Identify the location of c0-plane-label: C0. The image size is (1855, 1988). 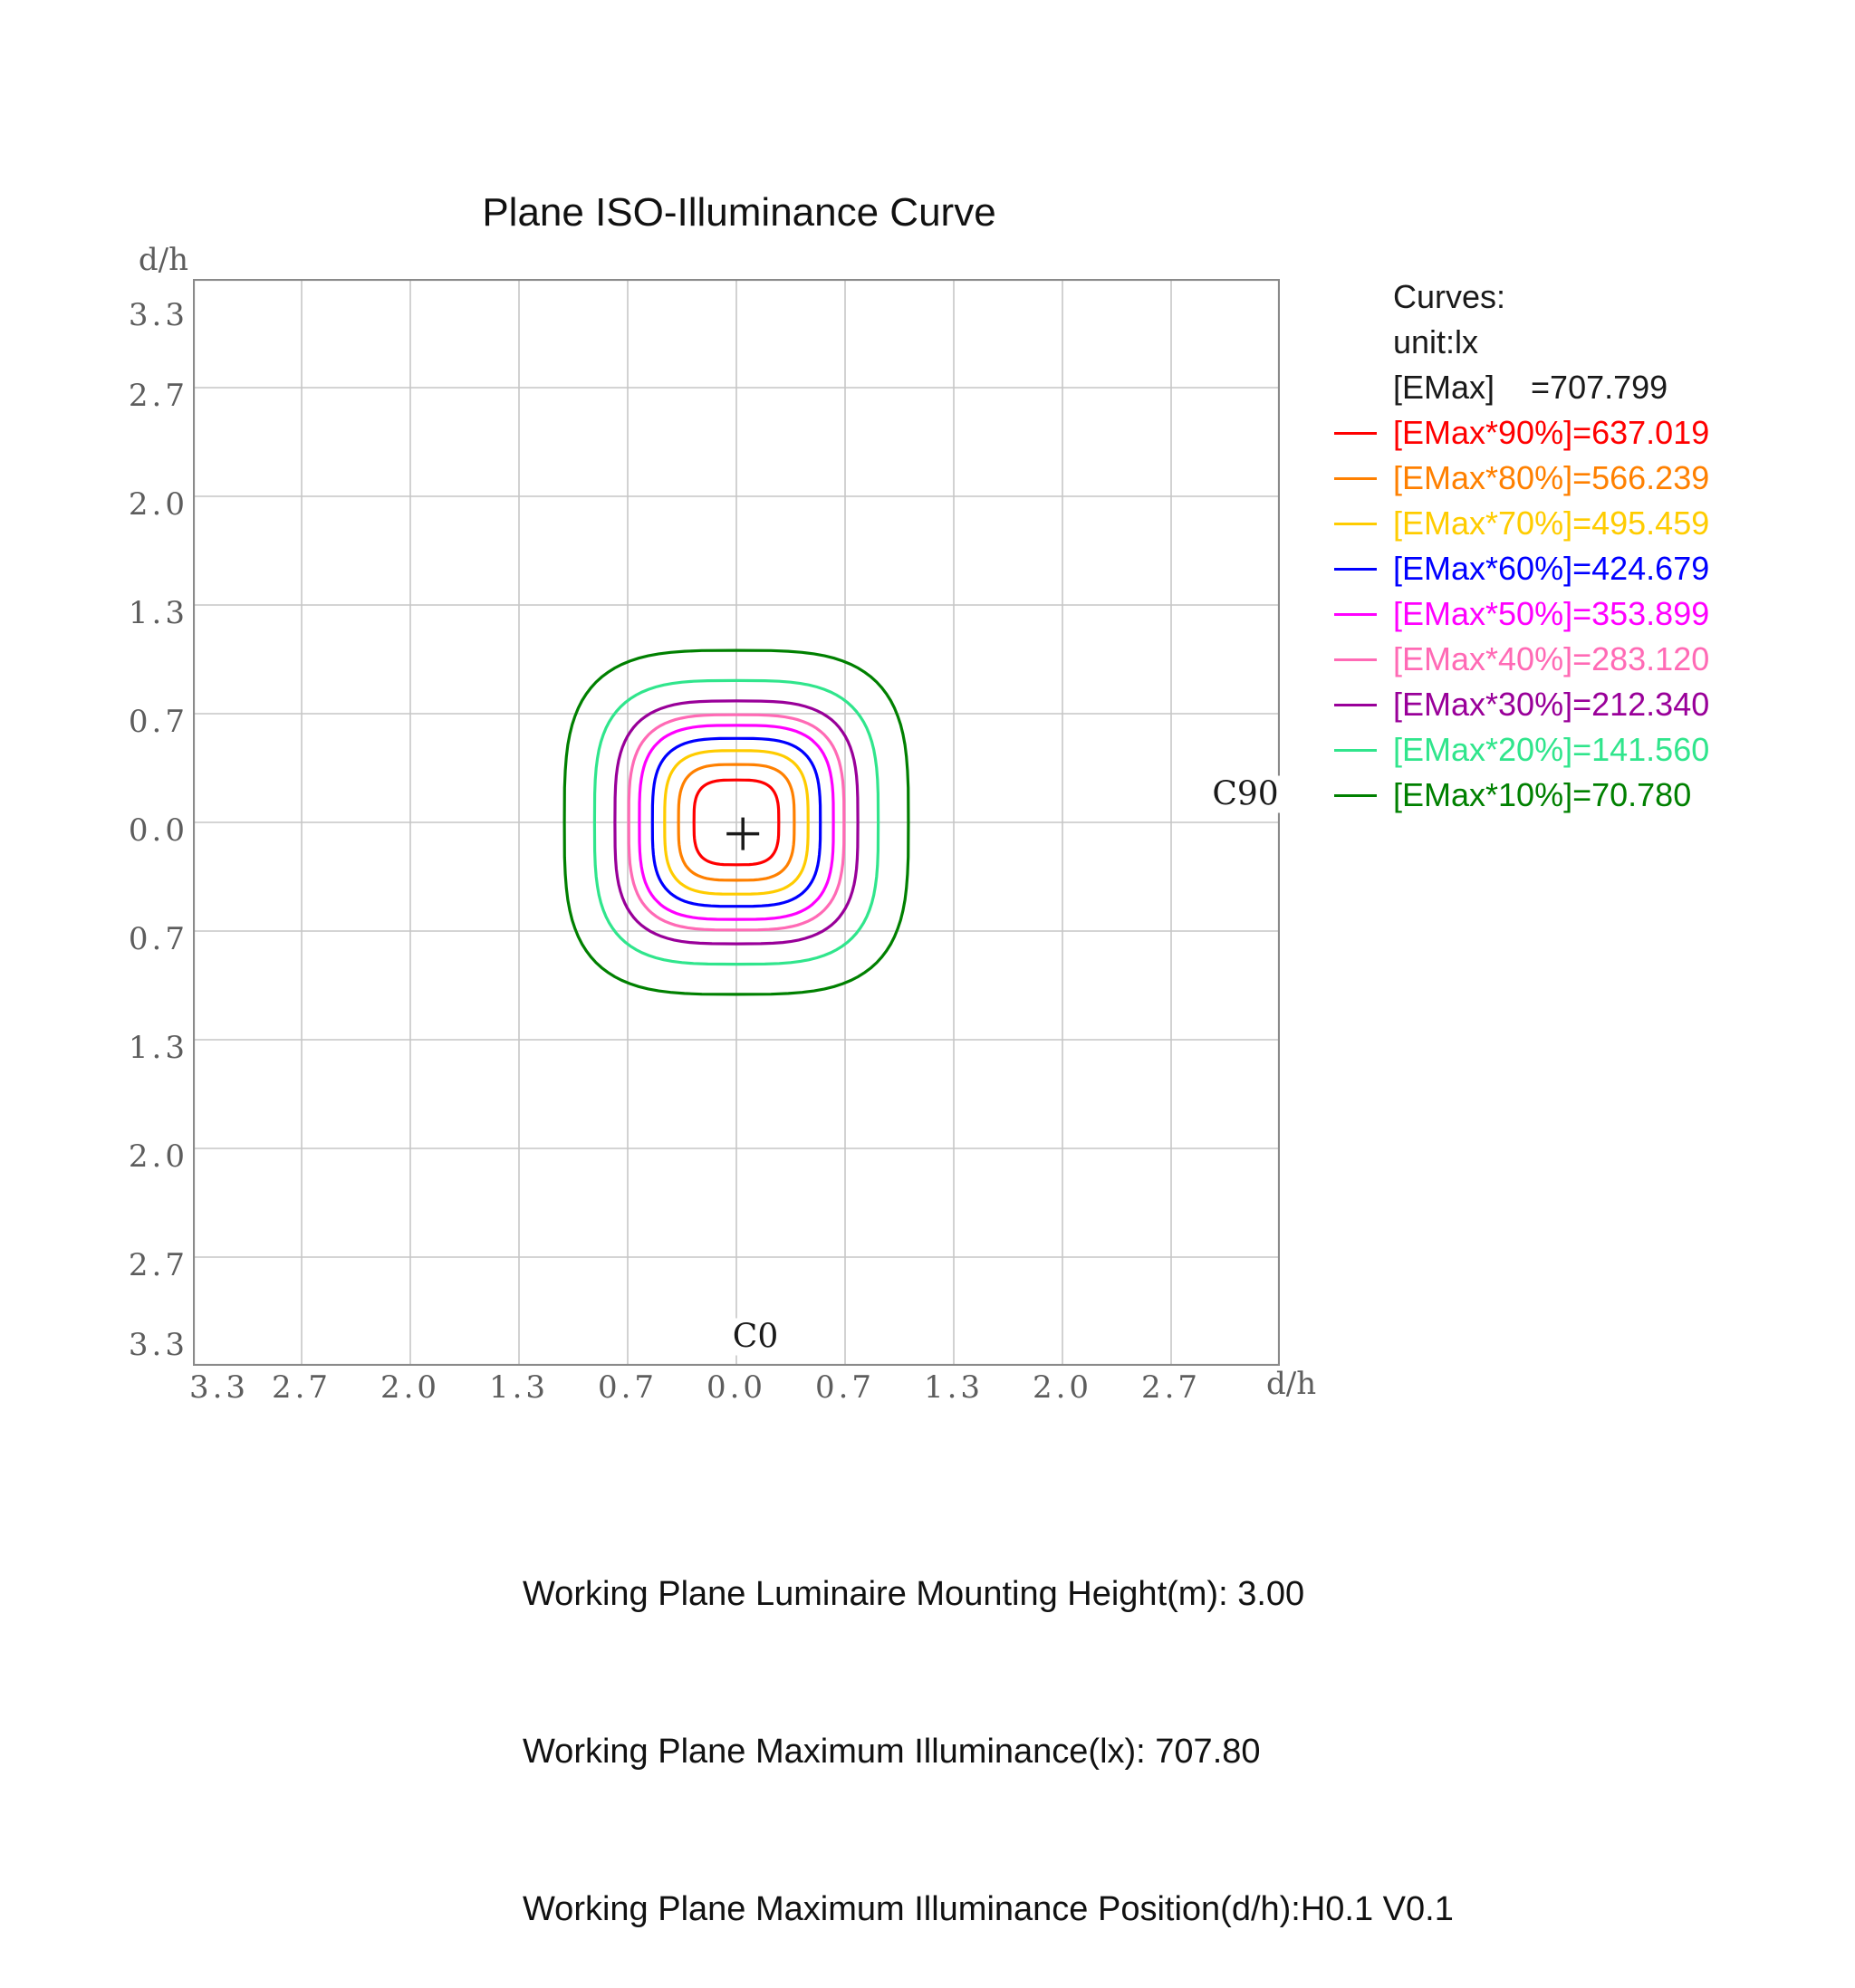
(756, 1337).